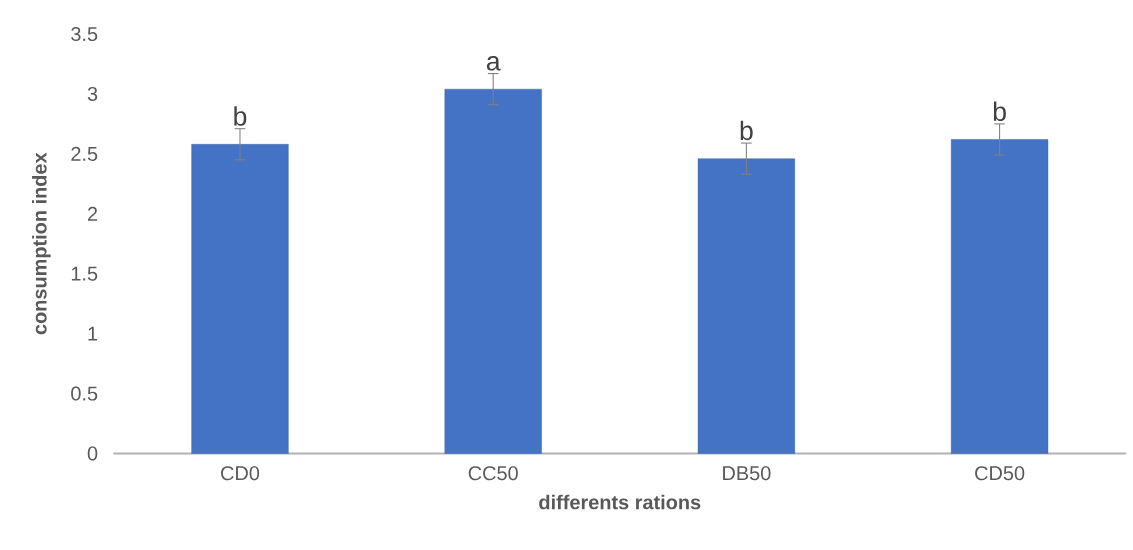 The image size is (1133, 550). What do you see at coordinates (84, 34) in the screenshot?
I see `y-tick-label: 3.5` at bounding box center [84, 34].